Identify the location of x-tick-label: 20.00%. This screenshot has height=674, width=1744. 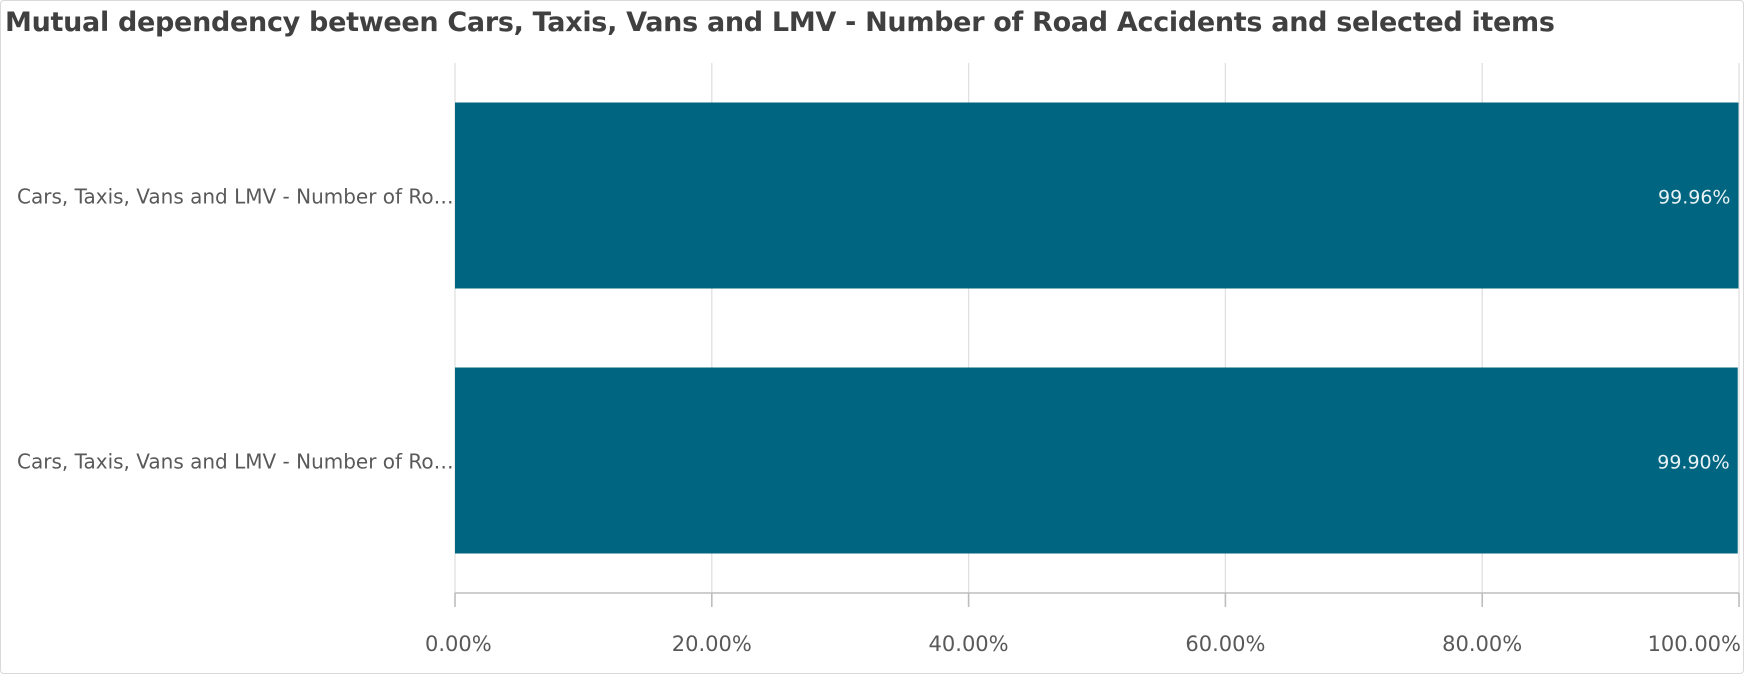
(712, 644).